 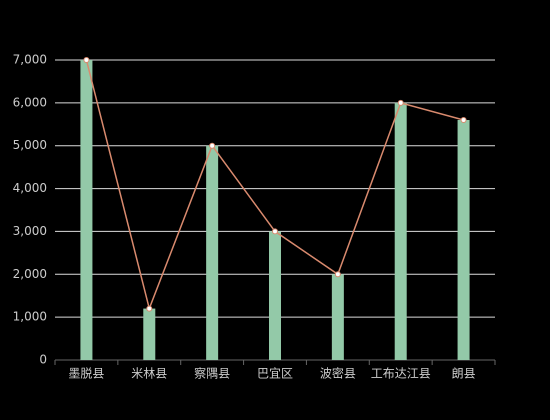 What do you see at coordinates (401, 374) in the screenshot?
I see `x-tick-label: 工布达江县` at bounding box center [401, 374].